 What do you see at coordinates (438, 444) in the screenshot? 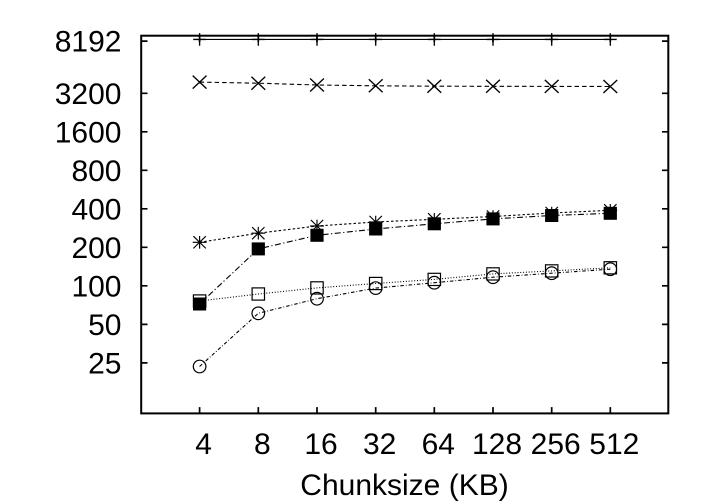
I see `svg-text: 64` at bounding box center [438, 444].